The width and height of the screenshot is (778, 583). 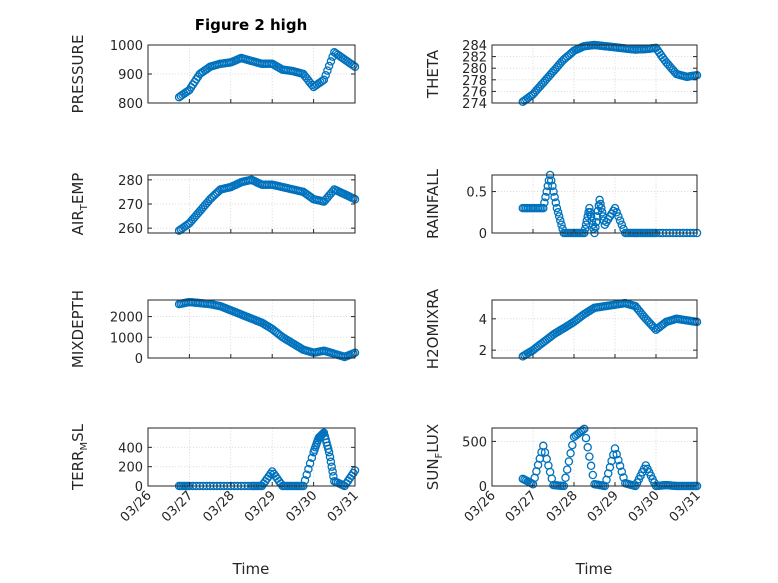 I want to click on subplot-mixdepth: 0 1000 2000 MIXDEPTH, so click(x=214, y=329).